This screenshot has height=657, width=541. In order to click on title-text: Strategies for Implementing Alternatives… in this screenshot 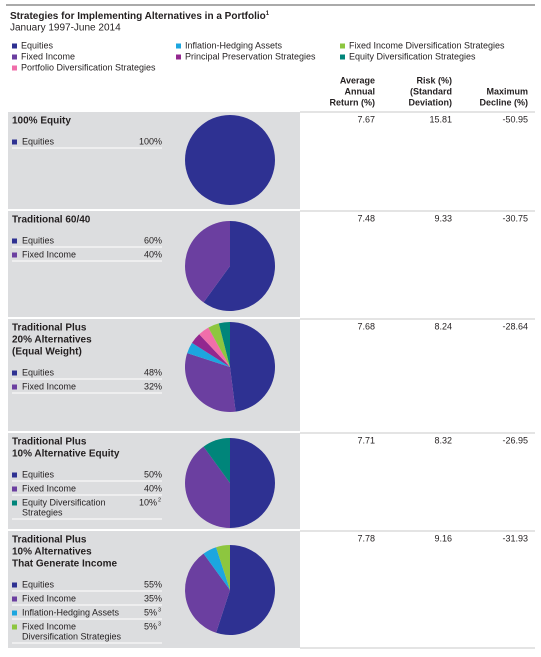, I will do `click(138, 16)`.